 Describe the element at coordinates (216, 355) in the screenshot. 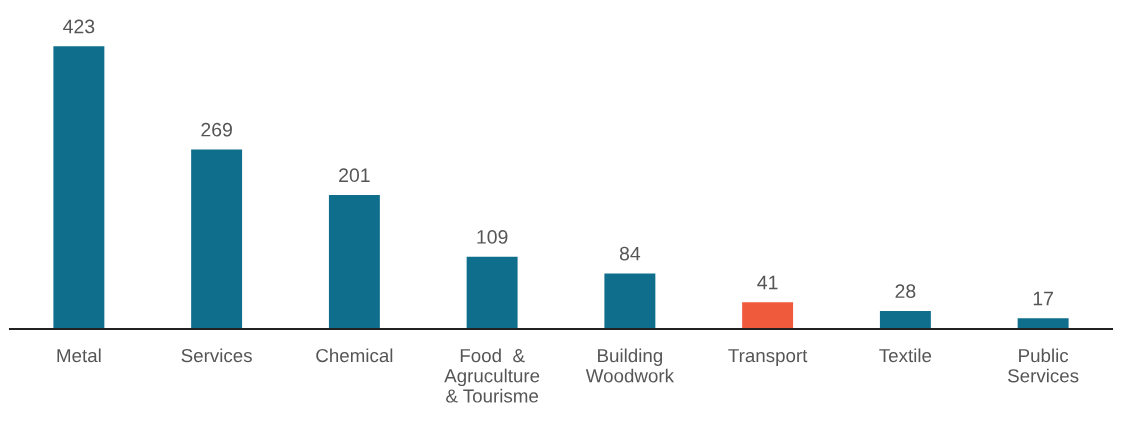

I see `x-tick-label: Services` at that location.